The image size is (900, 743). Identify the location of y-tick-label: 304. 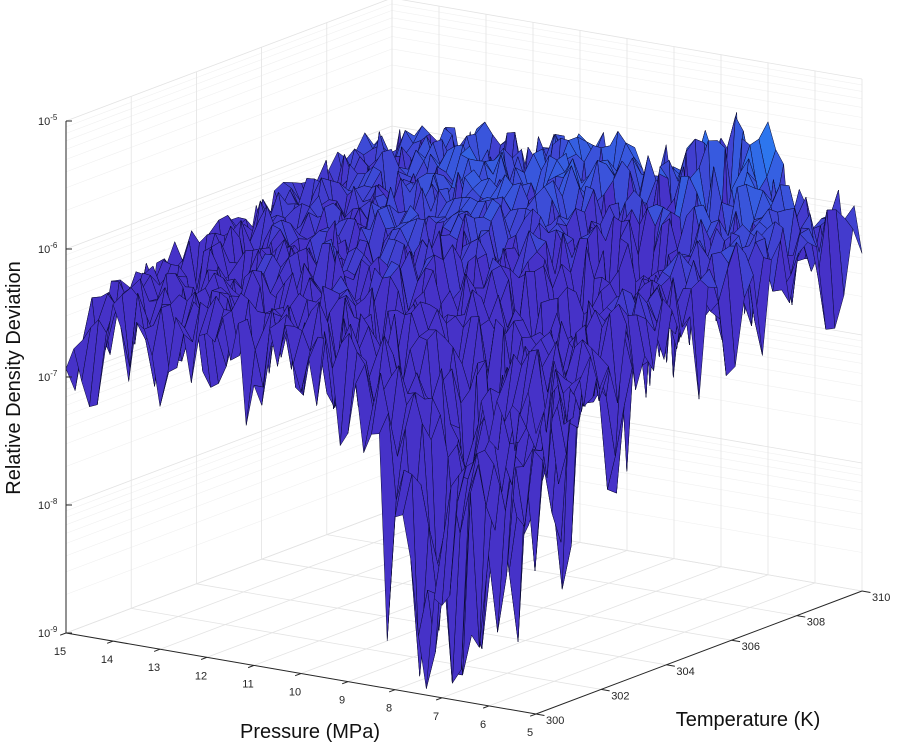
(685, 672).